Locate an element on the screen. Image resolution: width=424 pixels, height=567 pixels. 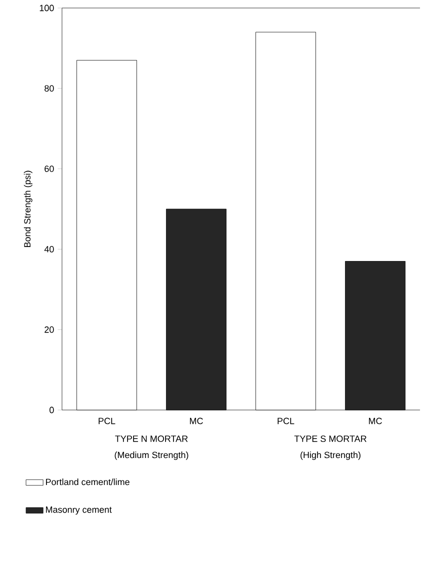
legend-label: Masonry cement is located at coordinates (79, 510).